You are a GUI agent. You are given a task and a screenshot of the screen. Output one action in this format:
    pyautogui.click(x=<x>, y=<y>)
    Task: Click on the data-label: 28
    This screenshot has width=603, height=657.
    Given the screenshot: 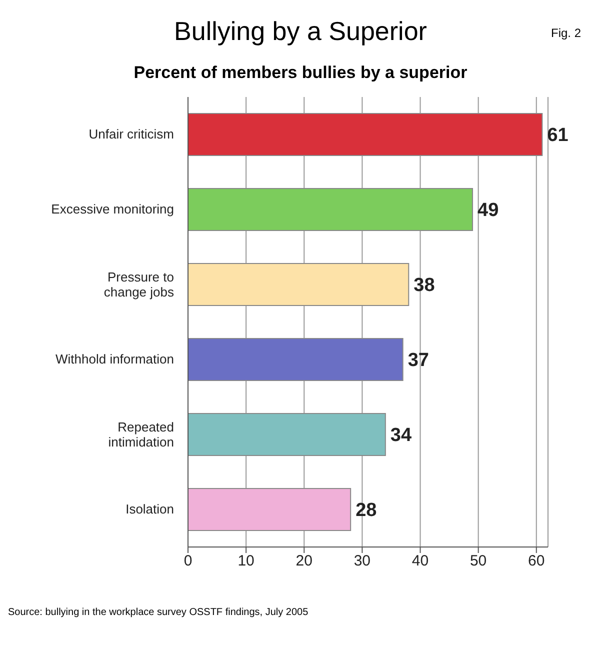 What is the action you would take?
    pyautogui.click(x=366, y=511)
    